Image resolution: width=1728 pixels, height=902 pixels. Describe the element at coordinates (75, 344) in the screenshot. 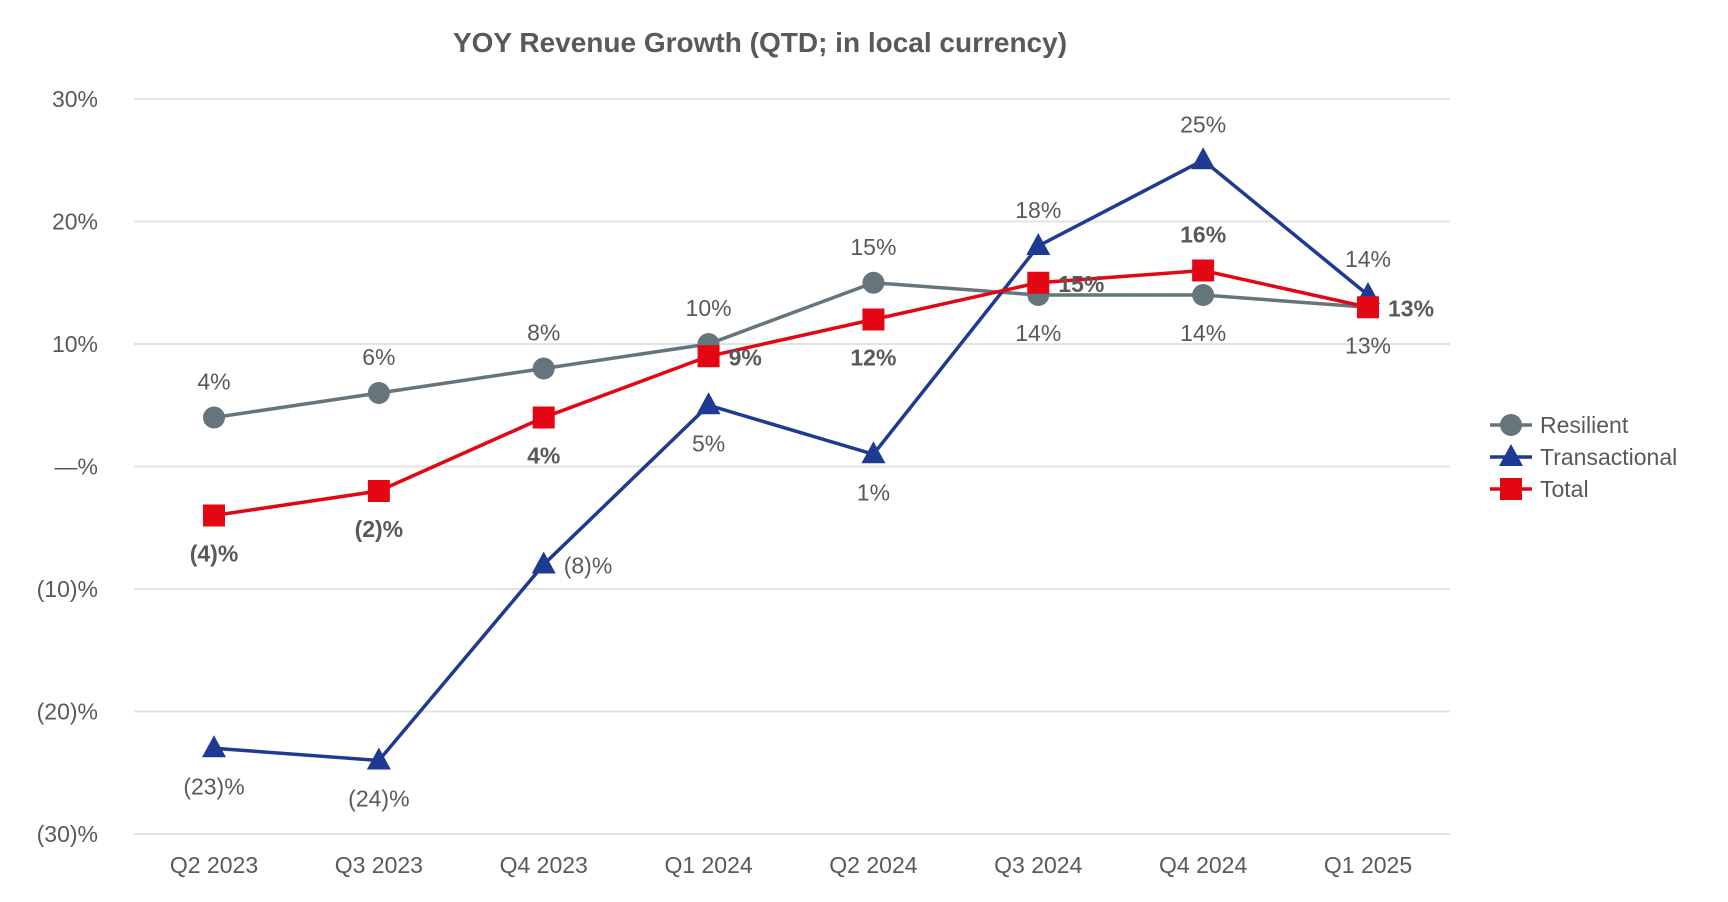

I see `y-tick-label: 10%` at that location.